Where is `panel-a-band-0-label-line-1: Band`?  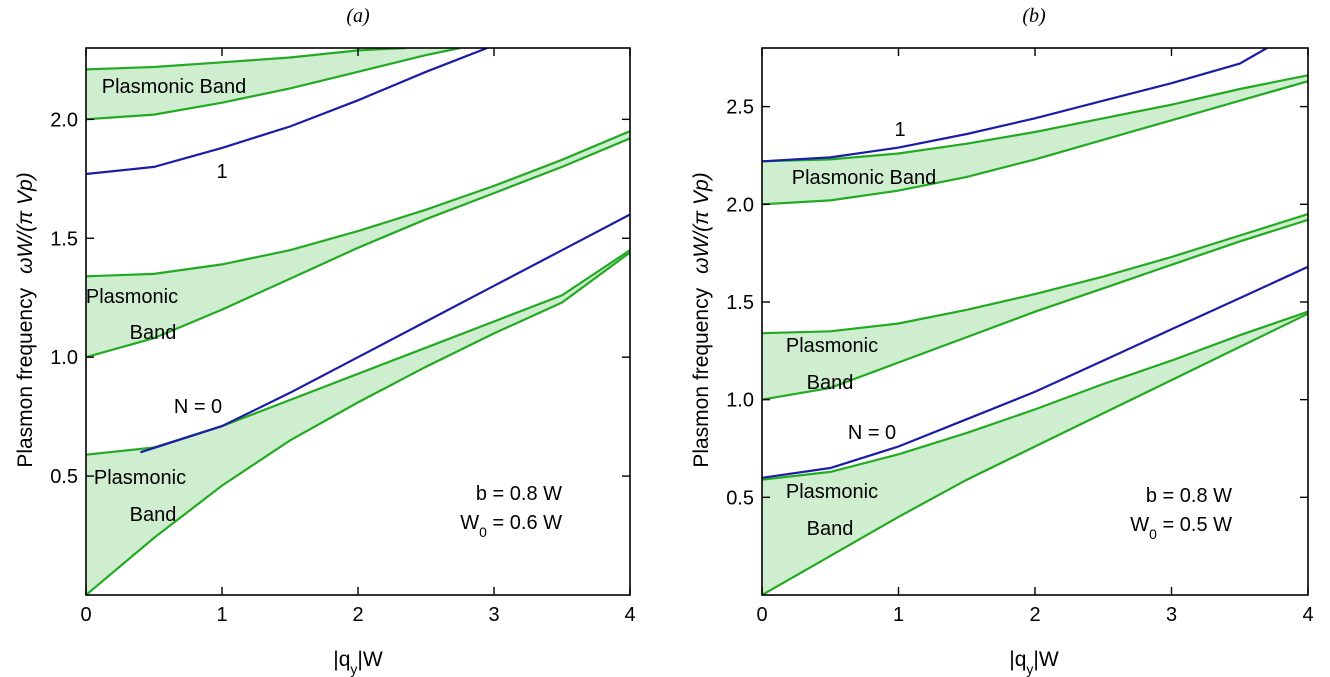 panel-a-band-0-label-line-1: Band is located at coordinates (153, 515).